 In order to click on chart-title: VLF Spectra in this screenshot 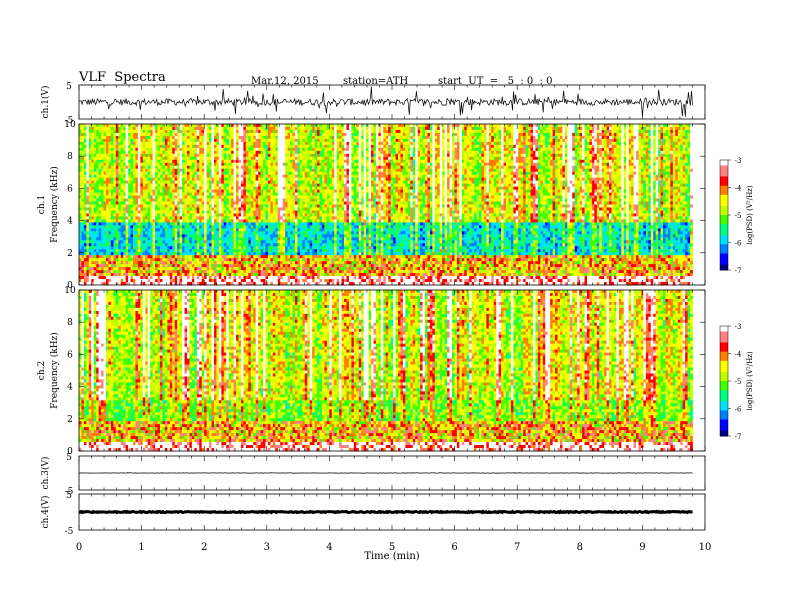, I will do `click(122, 77)`.